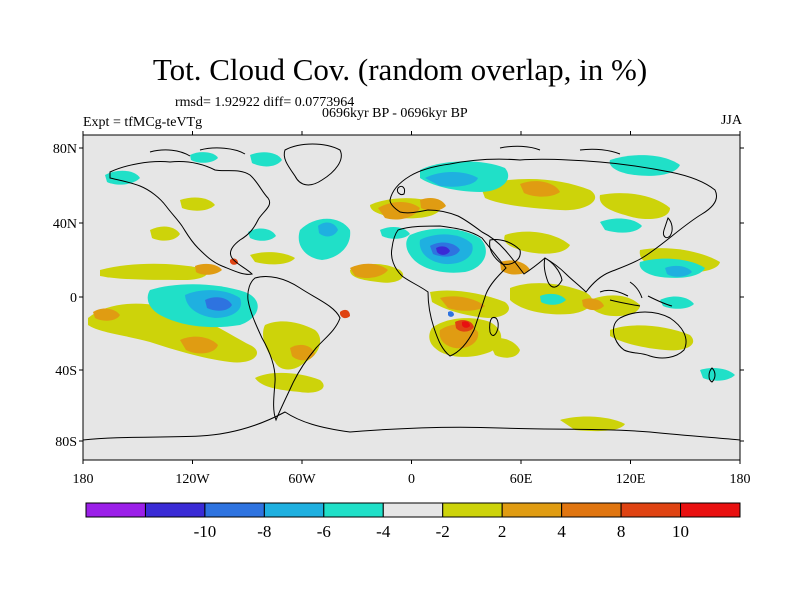 This screenshot has width=800, height=600. I want to click on coastline-maritime-asia, so click(636, 294).